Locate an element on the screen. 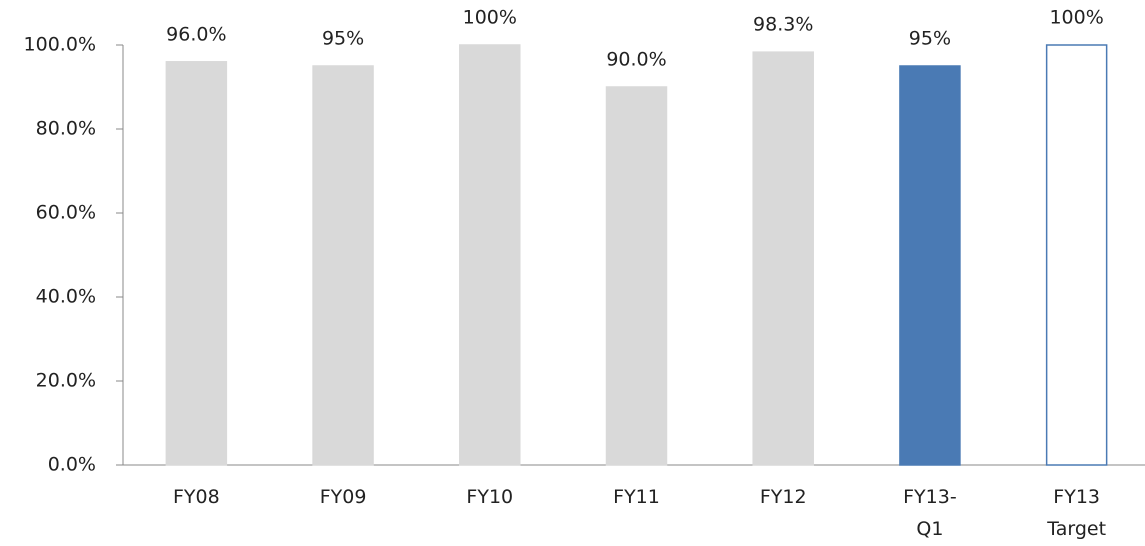  x-tick-label: FY12 is located at coordinates (783, 497).